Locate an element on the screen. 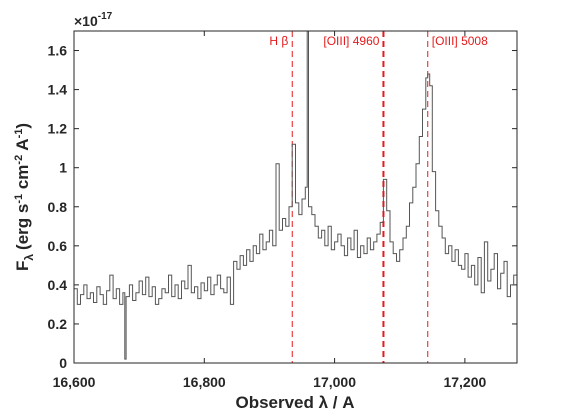  y-axis-label-units-5: -1 is located at coordinates (19, 134).